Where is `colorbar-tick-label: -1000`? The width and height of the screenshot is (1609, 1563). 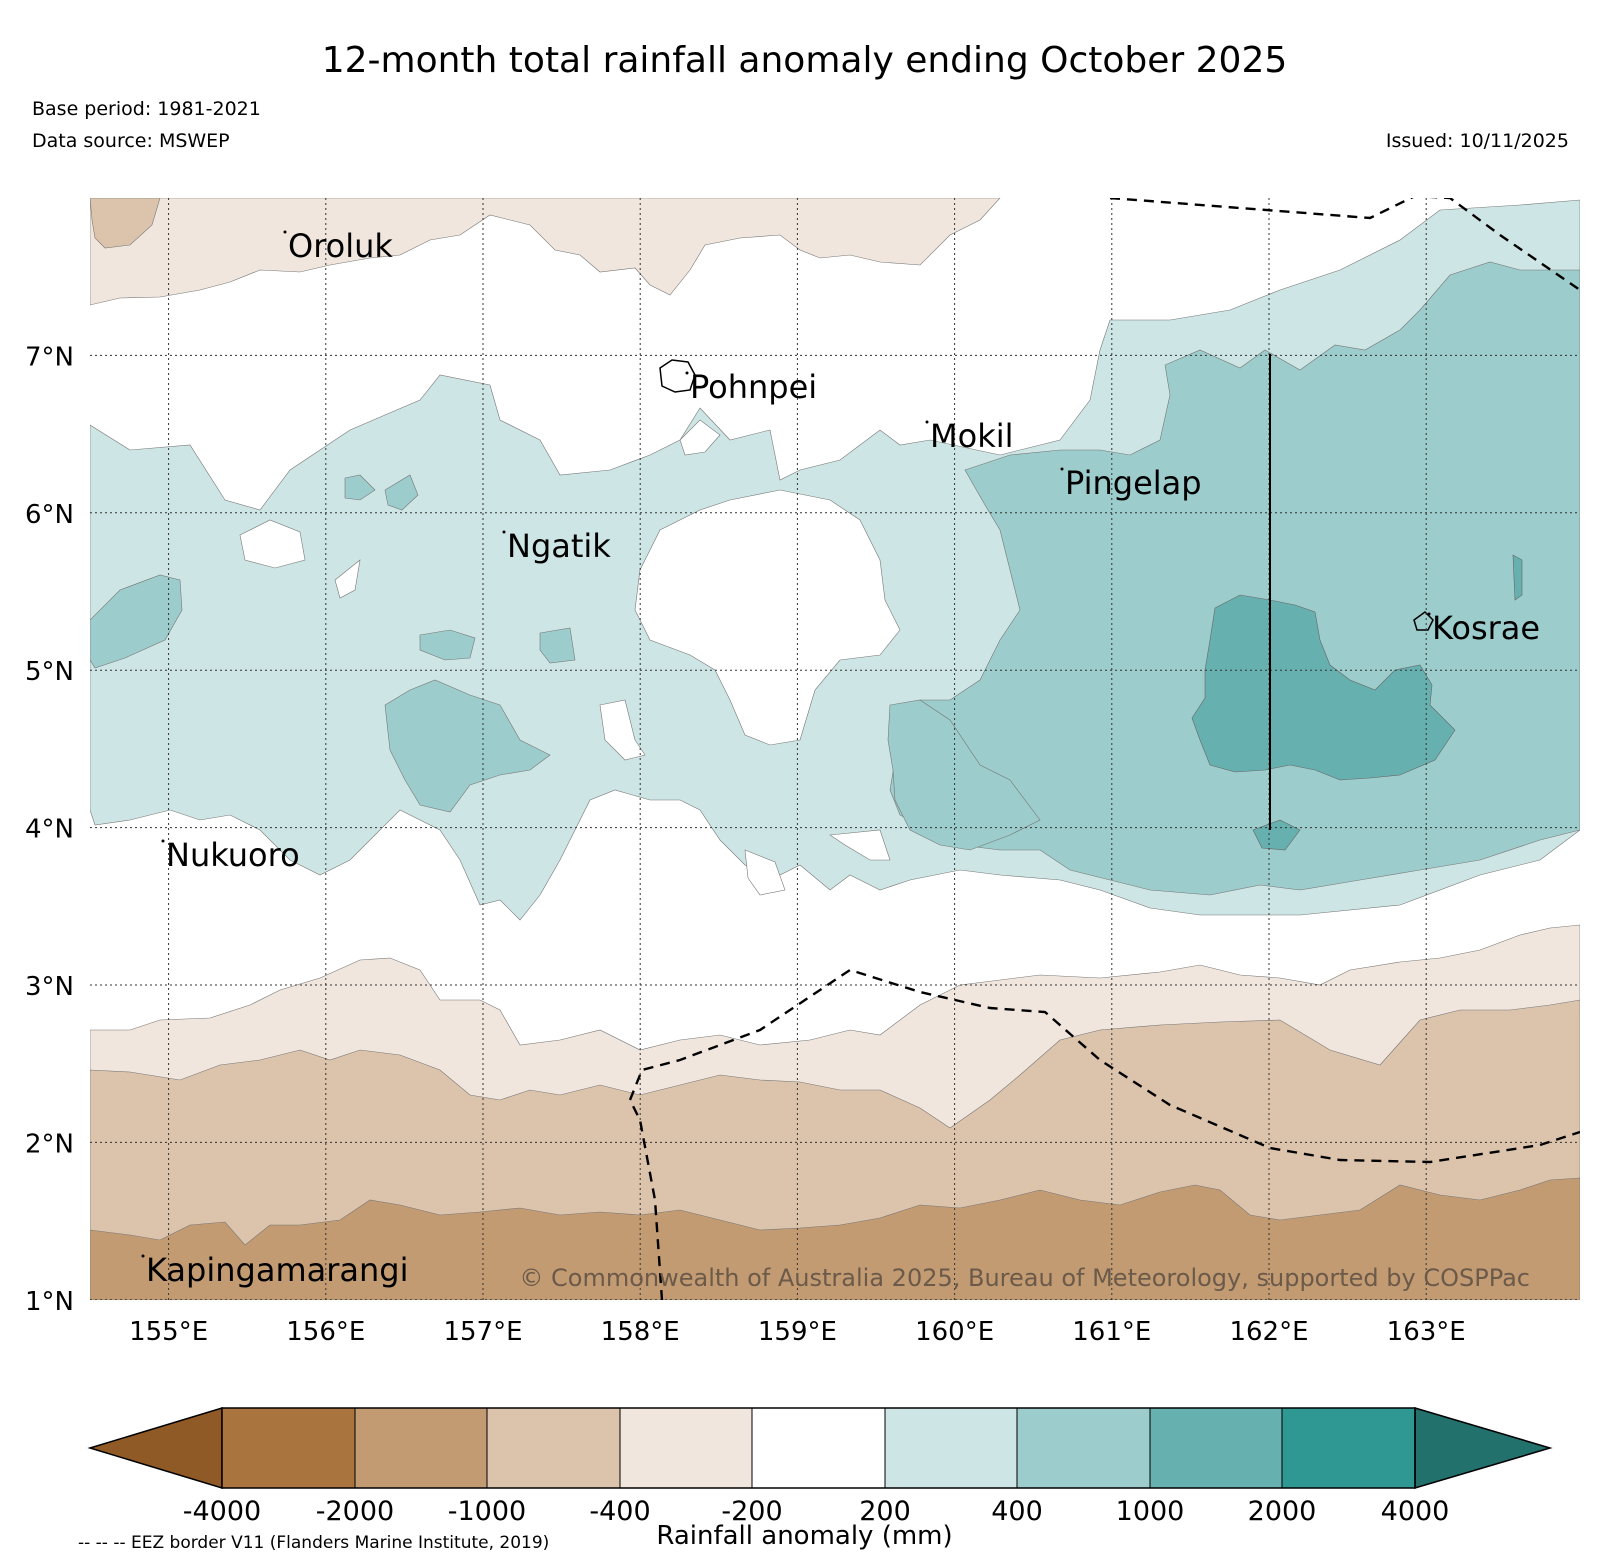 colorbar-tick-label: -1000 is located at coordinates (487, 1511).